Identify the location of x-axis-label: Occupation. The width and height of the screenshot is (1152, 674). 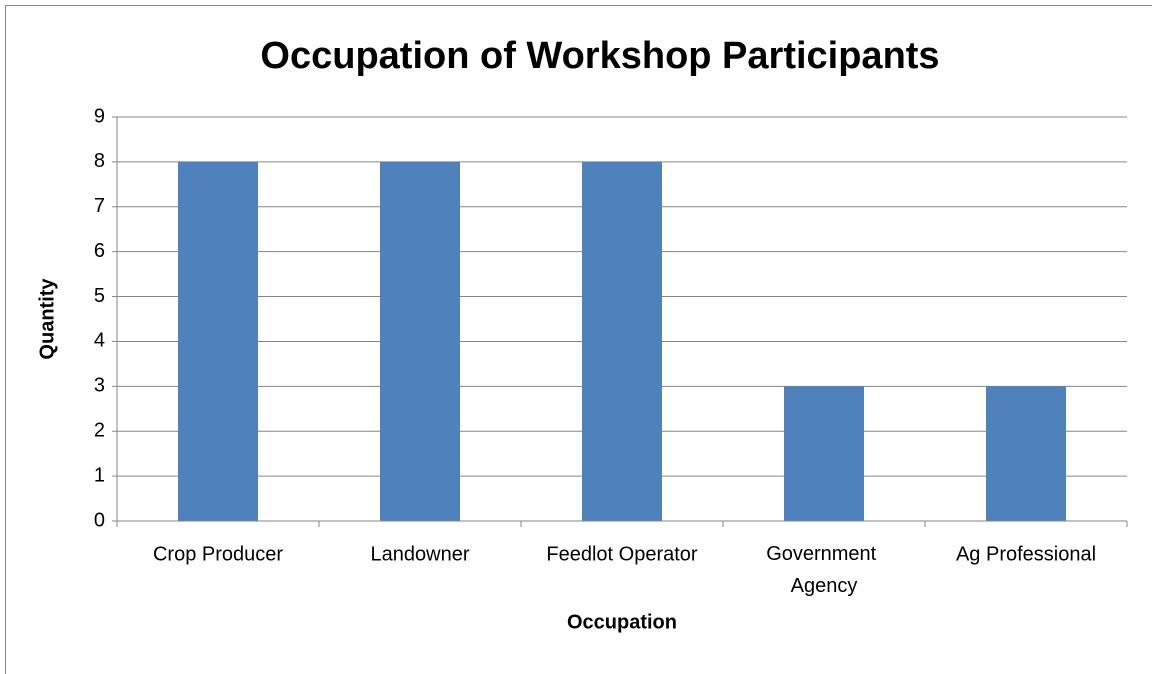
(622, 622).